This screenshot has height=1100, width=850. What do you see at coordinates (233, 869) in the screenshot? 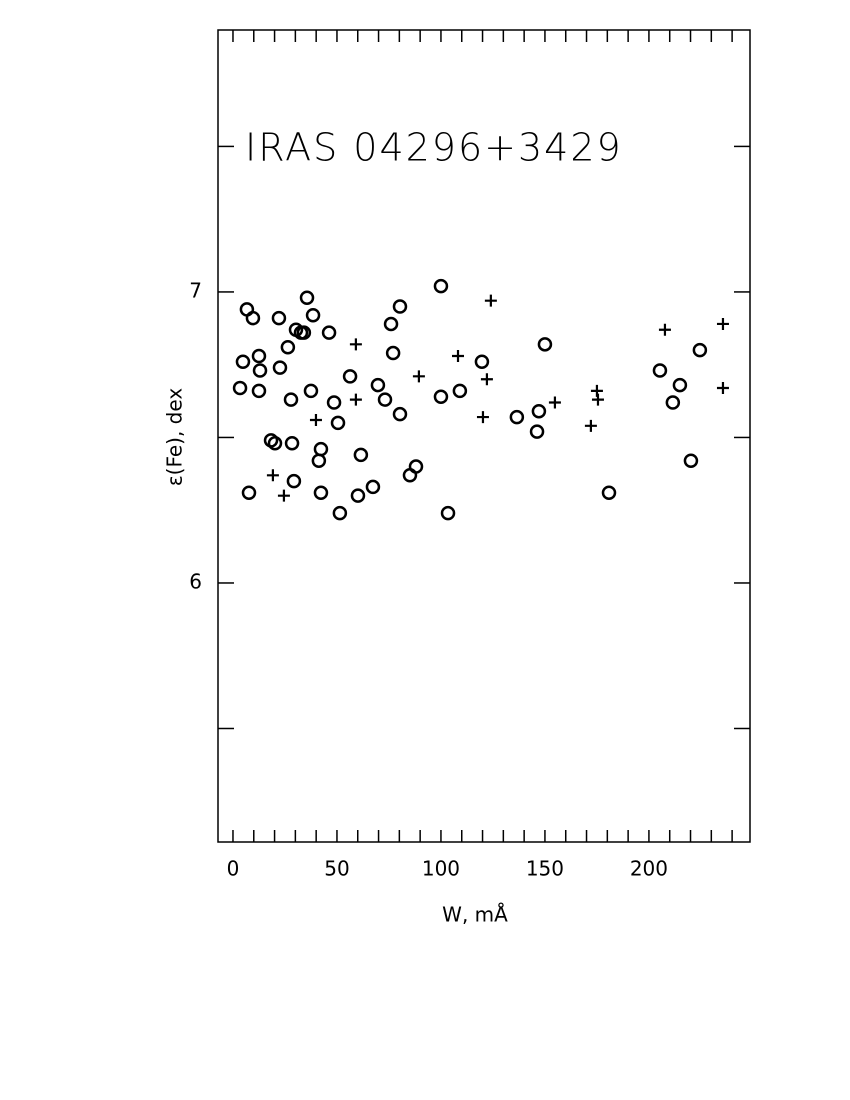
I see `x-tick-label: 0` at bounding box center [233, 869].